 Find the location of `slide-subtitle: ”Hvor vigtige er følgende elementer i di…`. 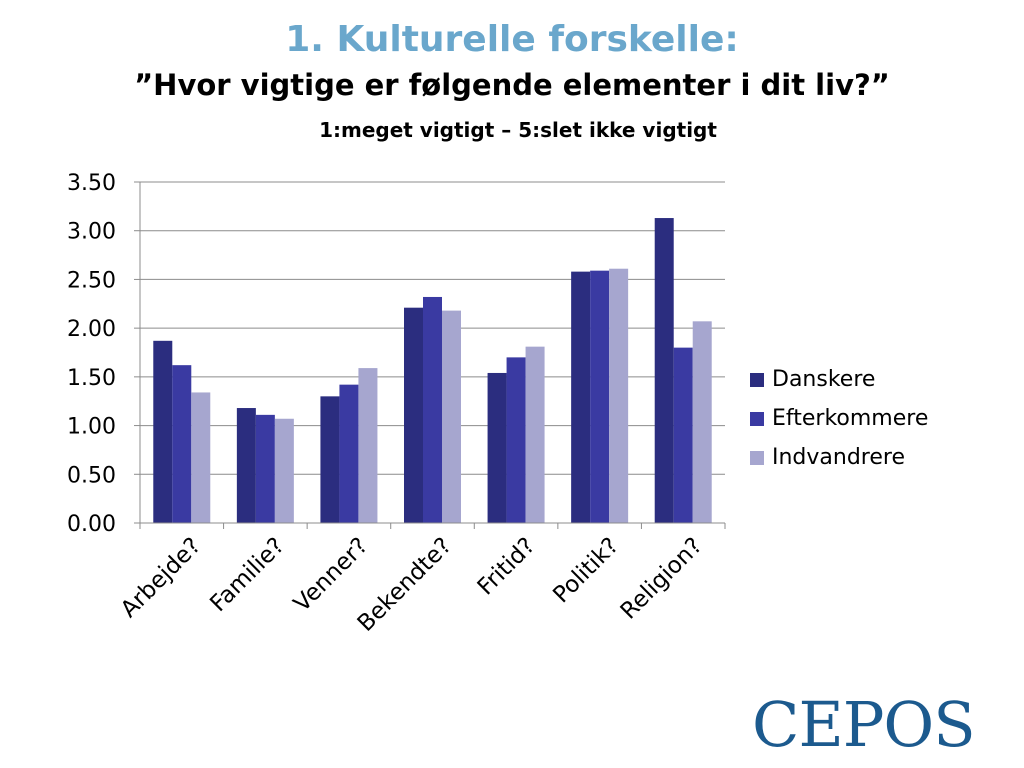

slide-subtitle: ”Hvor vigtige er følgende elementer i di… is located at coordinates (512, 85).